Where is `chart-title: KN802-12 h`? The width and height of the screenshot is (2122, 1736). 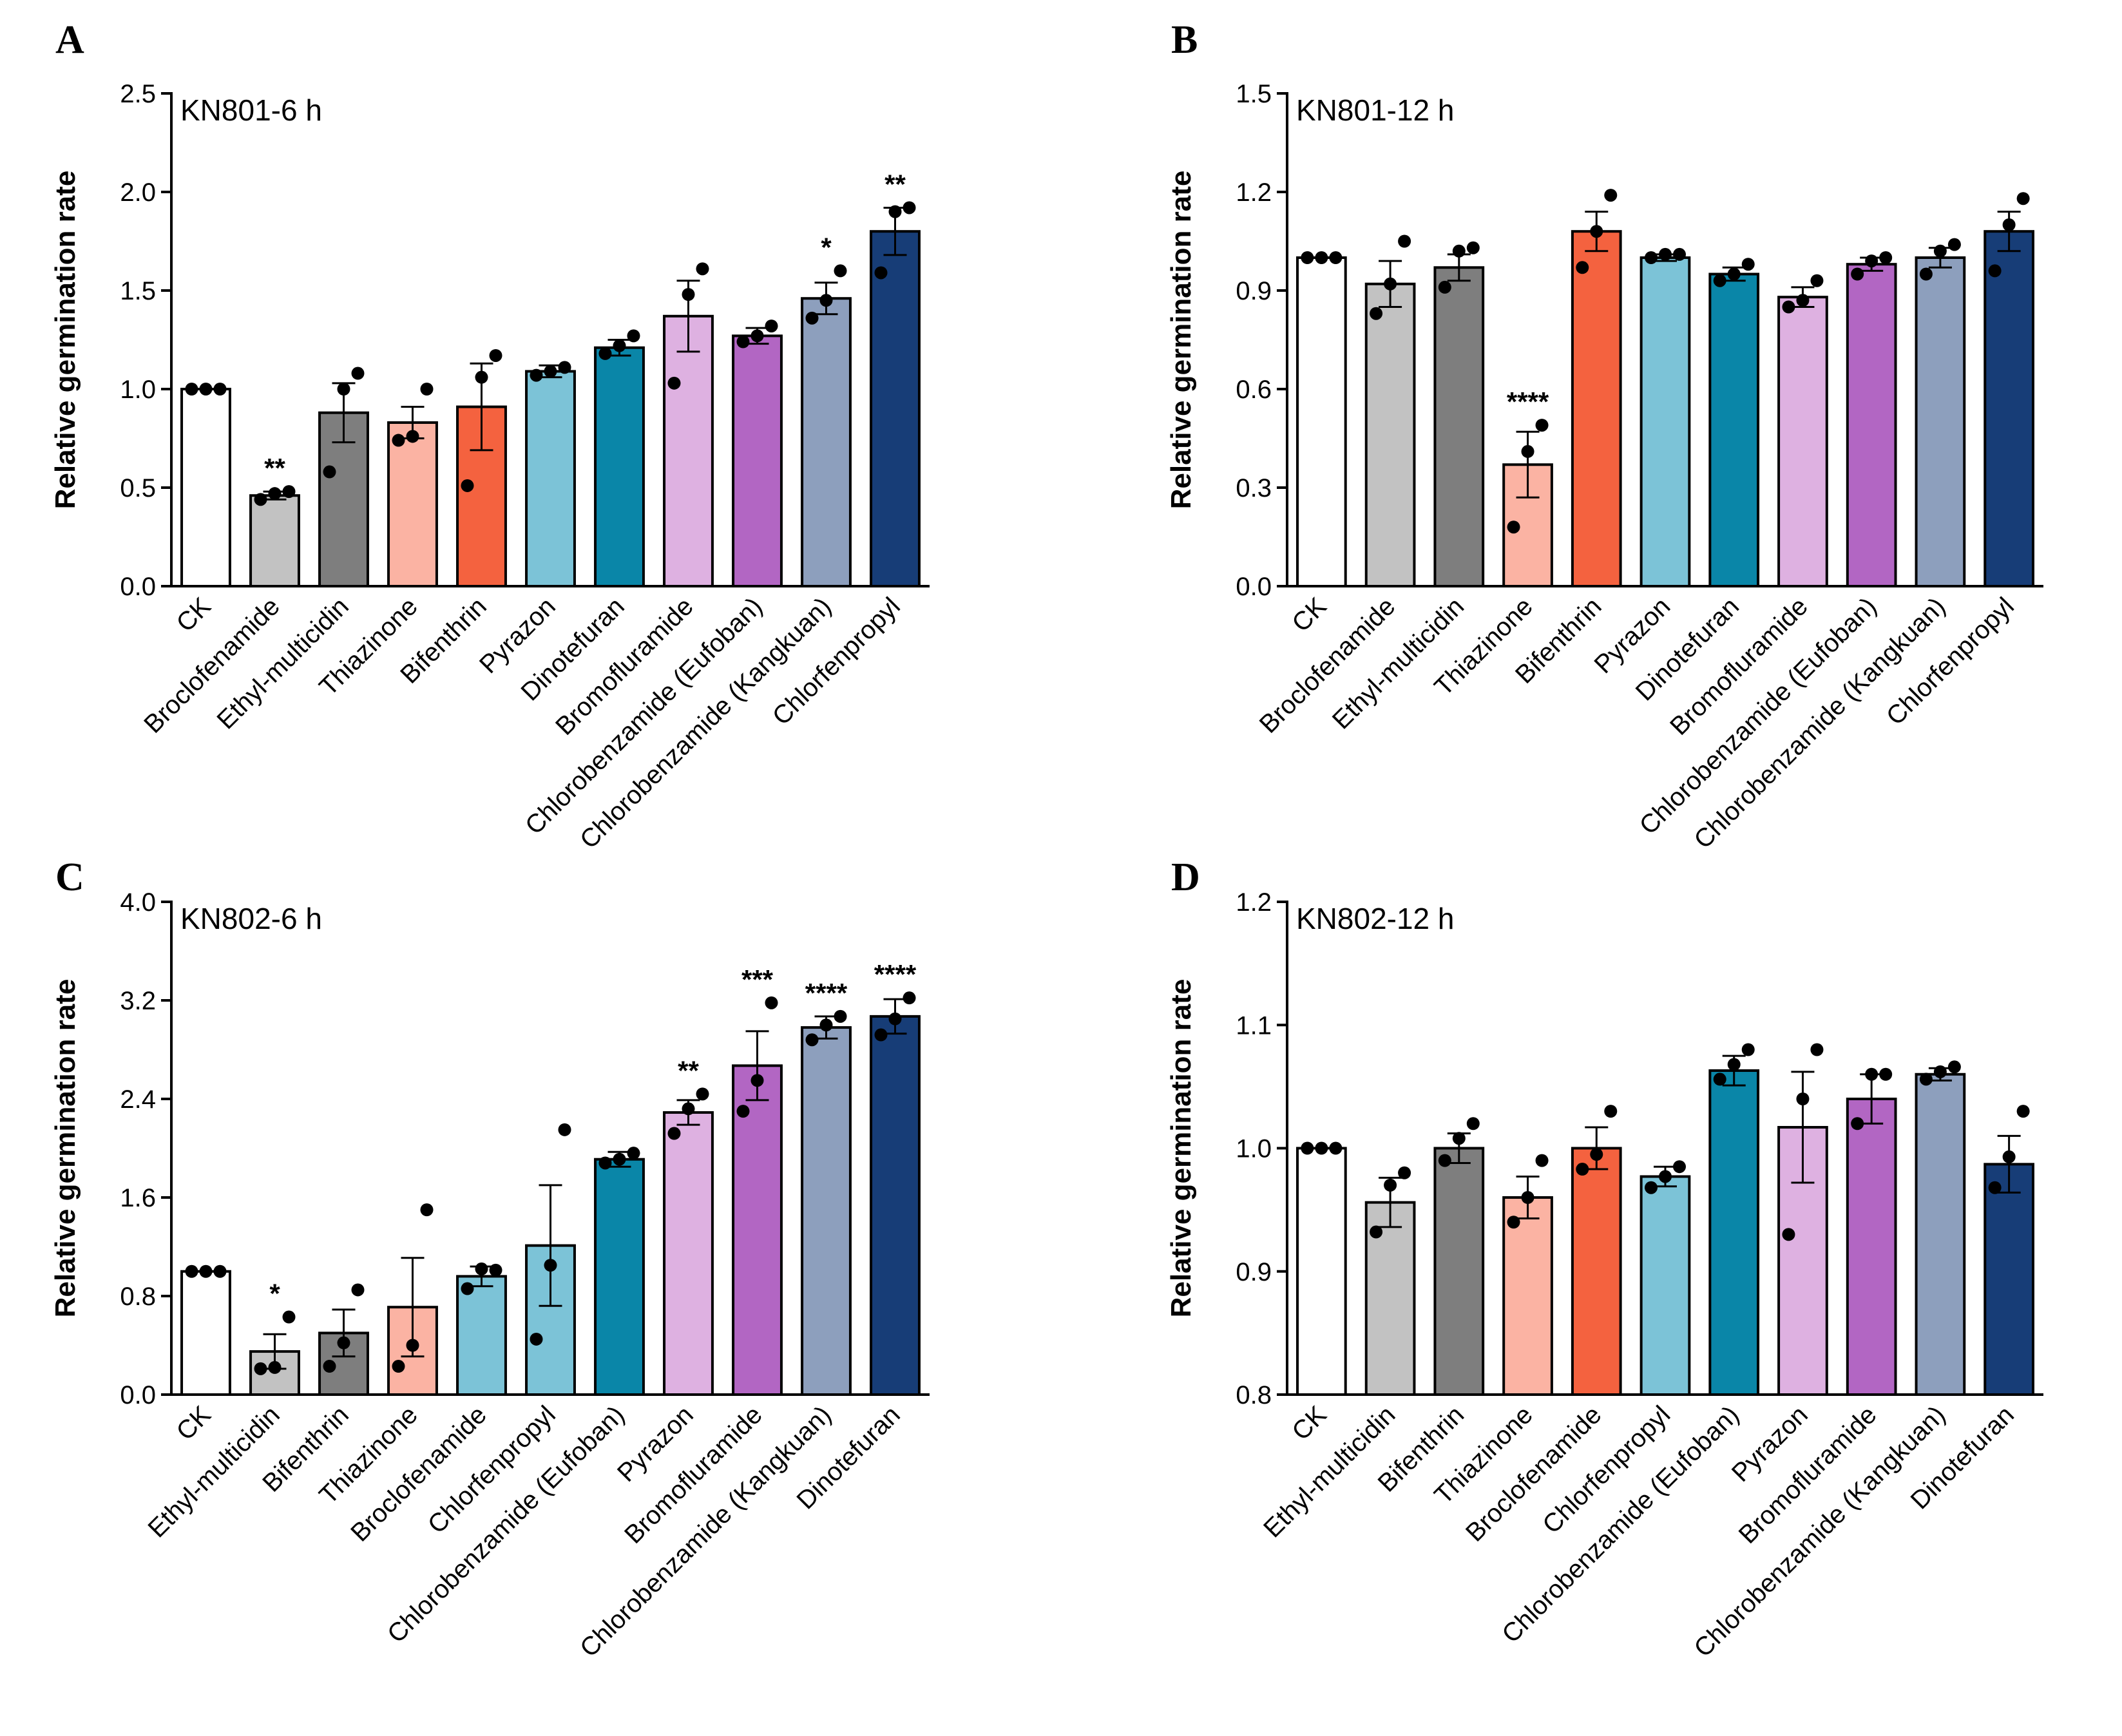 chart-title: KN802-12 h is located at coordinates (1375, 918).